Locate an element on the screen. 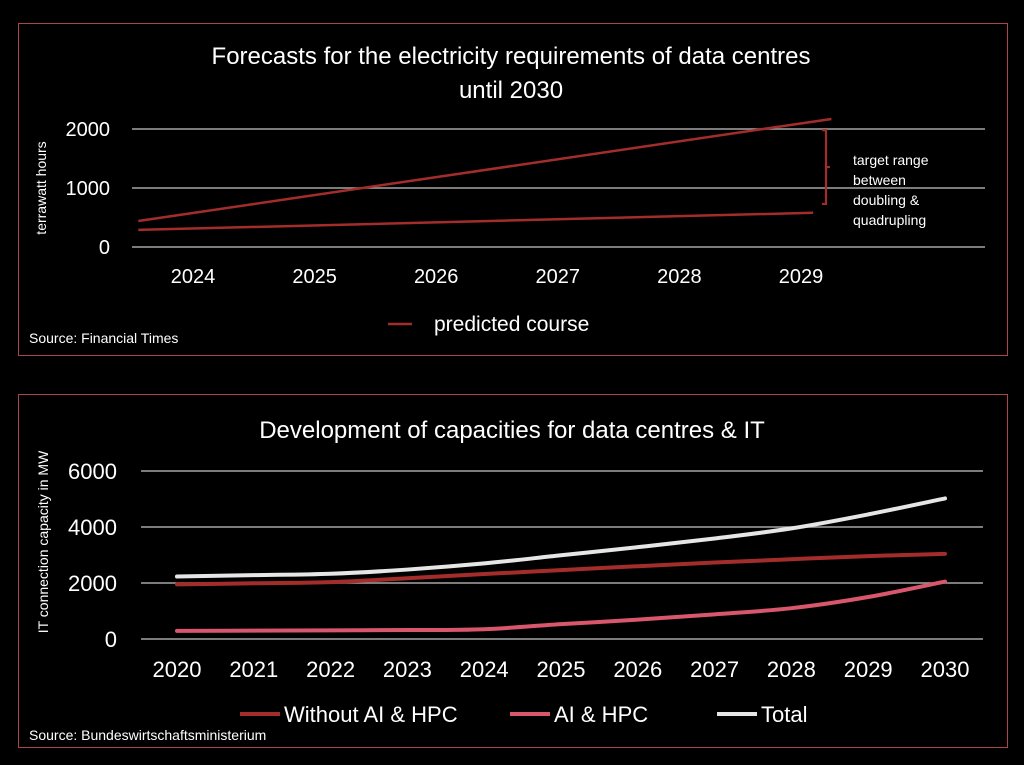 Image resolution: width=1024 pixels, height=765 pixels. top-chart-legend: predicted course is located at coordinates (488, 324).